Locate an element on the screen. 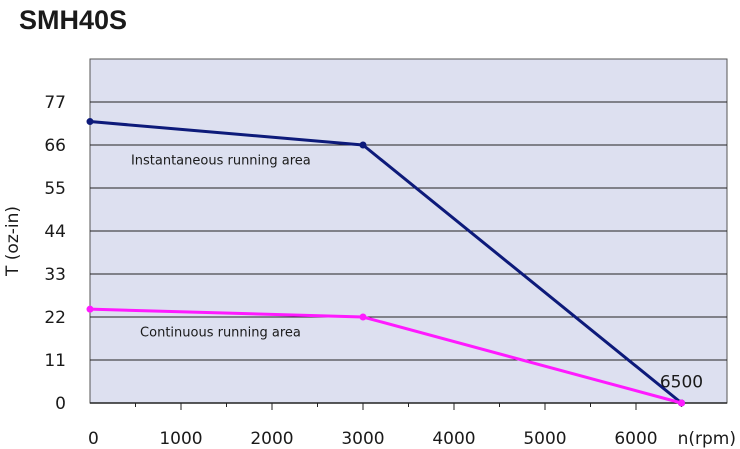  x-tick-label-4000: 4000 is located at coordinates (453, 439).